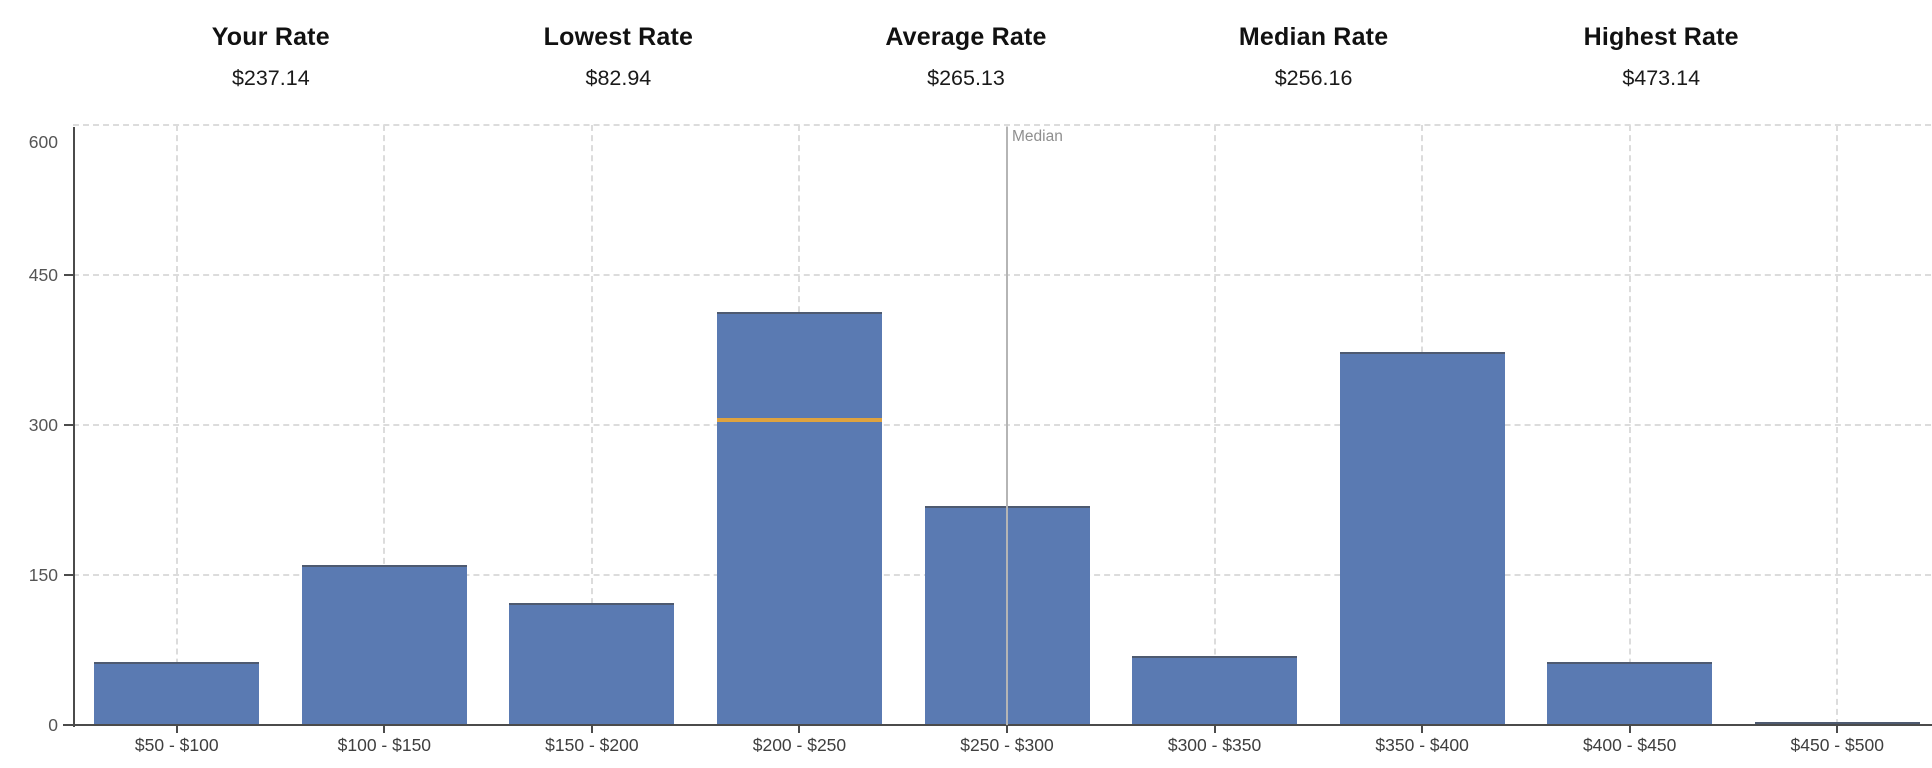 Image resolution: width=1932 pixels, height=768 pixels. Describe the element at coordinates (43, 425) in the screenshot. I see `y-axis-label: 300` at that location.